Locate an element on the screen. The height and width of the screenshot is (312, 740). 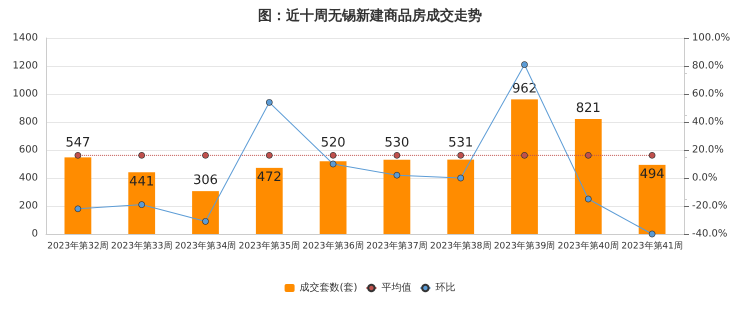
data-label: 472 is located at coordinates (269, 177).